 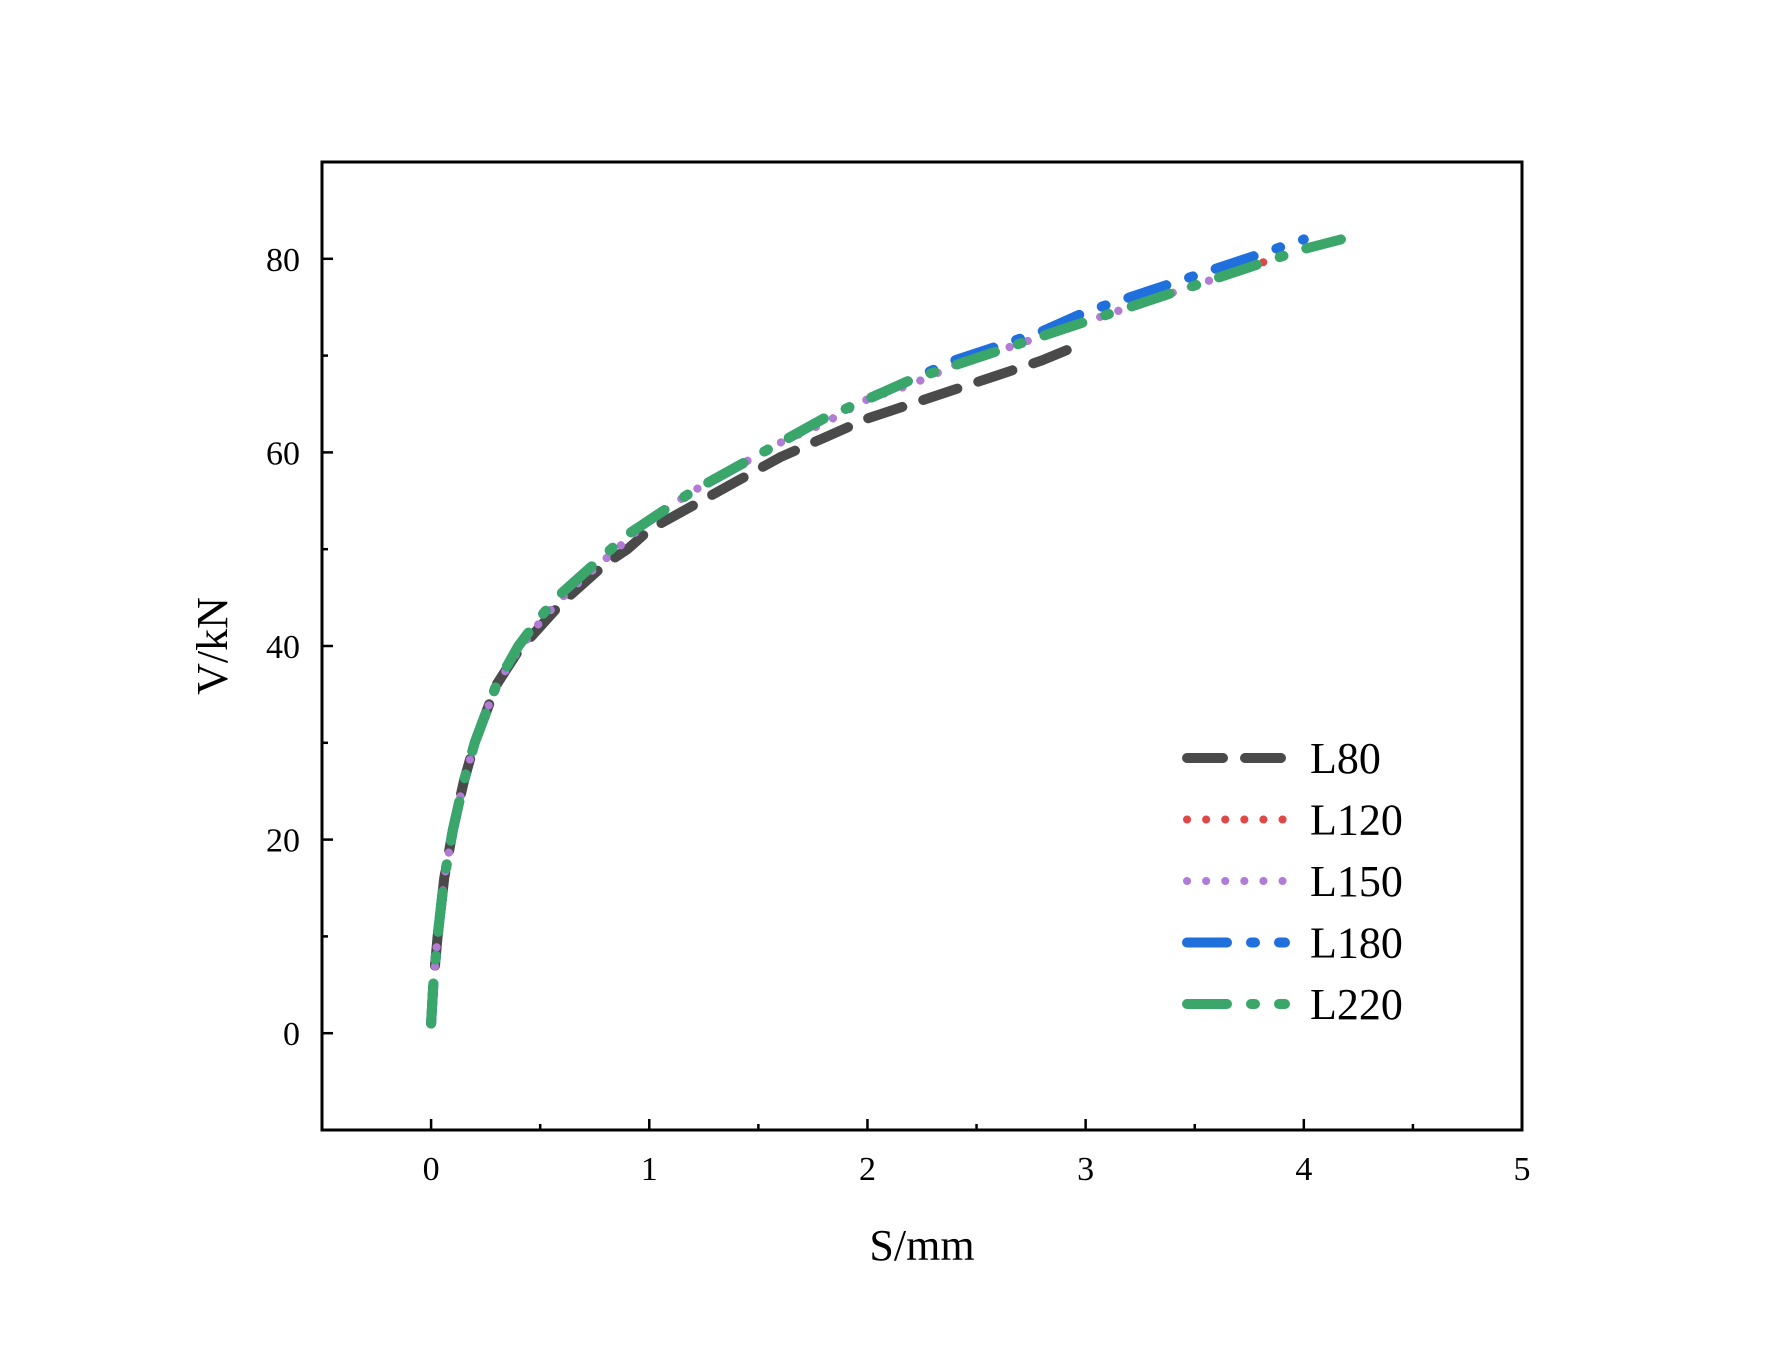 I want to click on legend-label-l120: L120, so click(x=1356, y=820).